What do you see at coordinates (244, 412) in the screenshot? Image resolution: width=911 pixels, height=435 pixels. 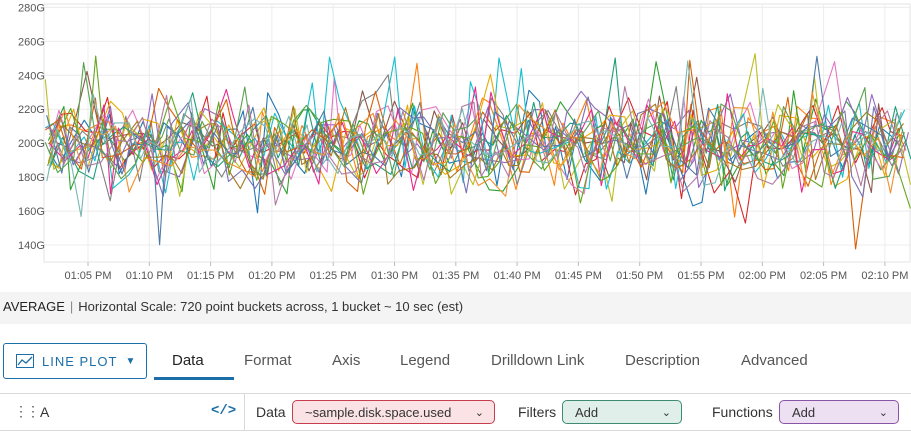 I see `query-divider` at bounding box center [244, 412].